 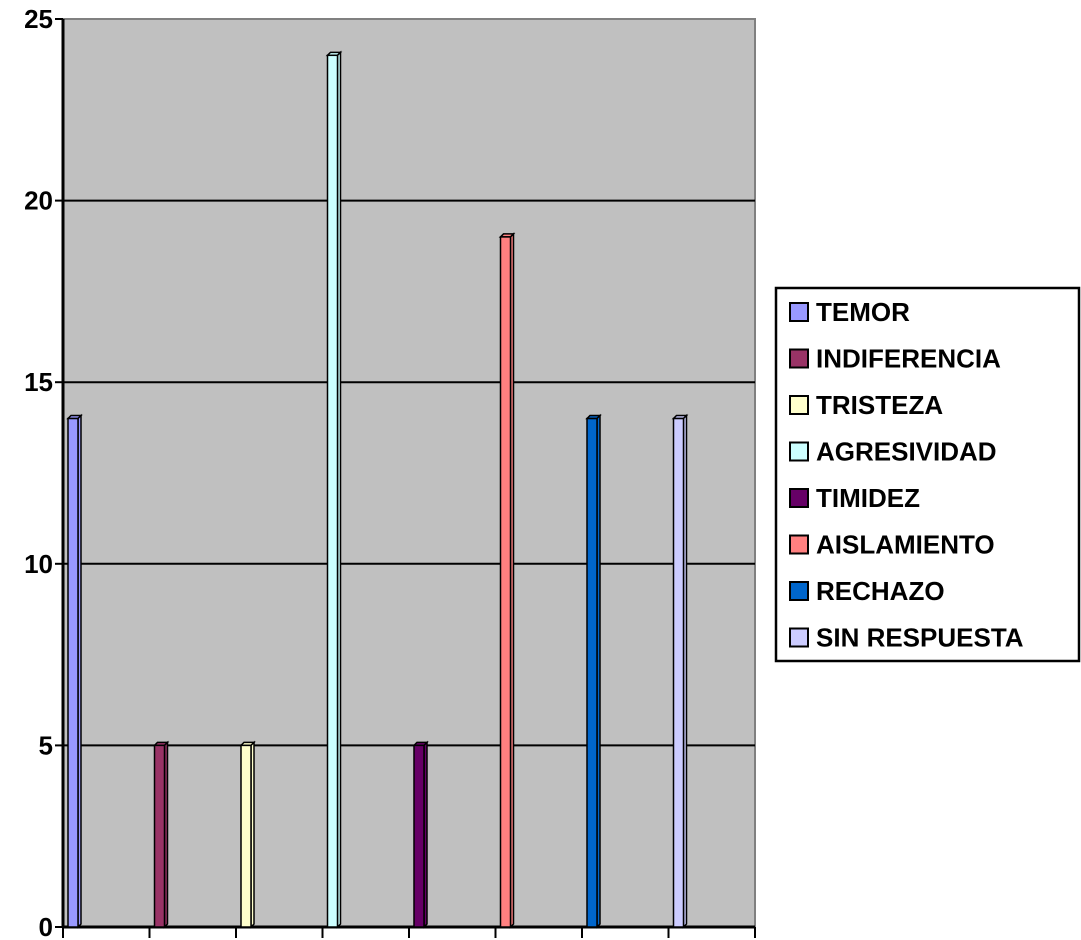 What do you see at coordinates (880, 591) in the screenshot?
I see `legend-label: RECHAZO` at bounding box center [880, 591].